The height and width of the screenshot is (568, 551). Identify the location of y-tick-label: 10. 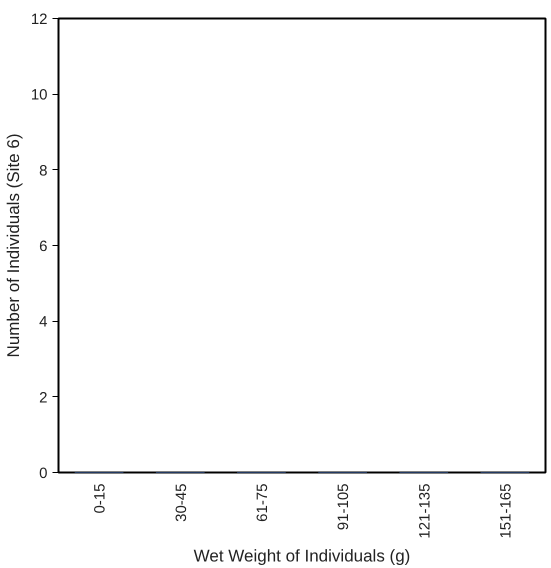
(39, 95).